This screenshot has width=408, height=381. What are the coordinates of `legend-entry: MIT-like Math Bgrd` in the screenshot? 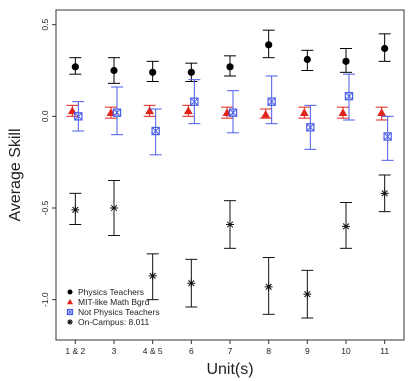 It's located at (108, 302).